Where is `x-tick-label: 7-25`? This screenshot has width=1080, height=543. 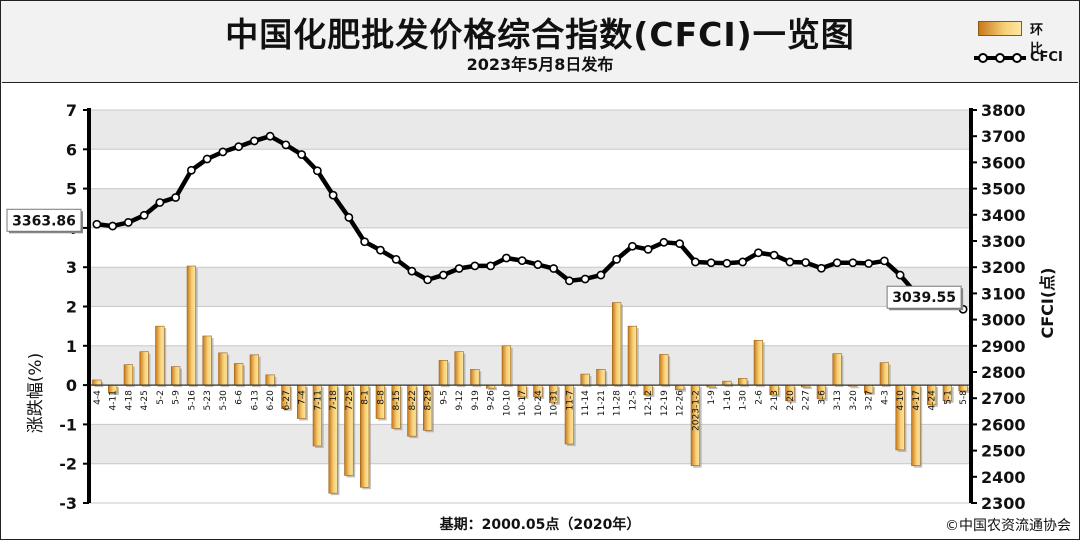 x-tick-label: 7-25 is located at coordinates (350, 400).